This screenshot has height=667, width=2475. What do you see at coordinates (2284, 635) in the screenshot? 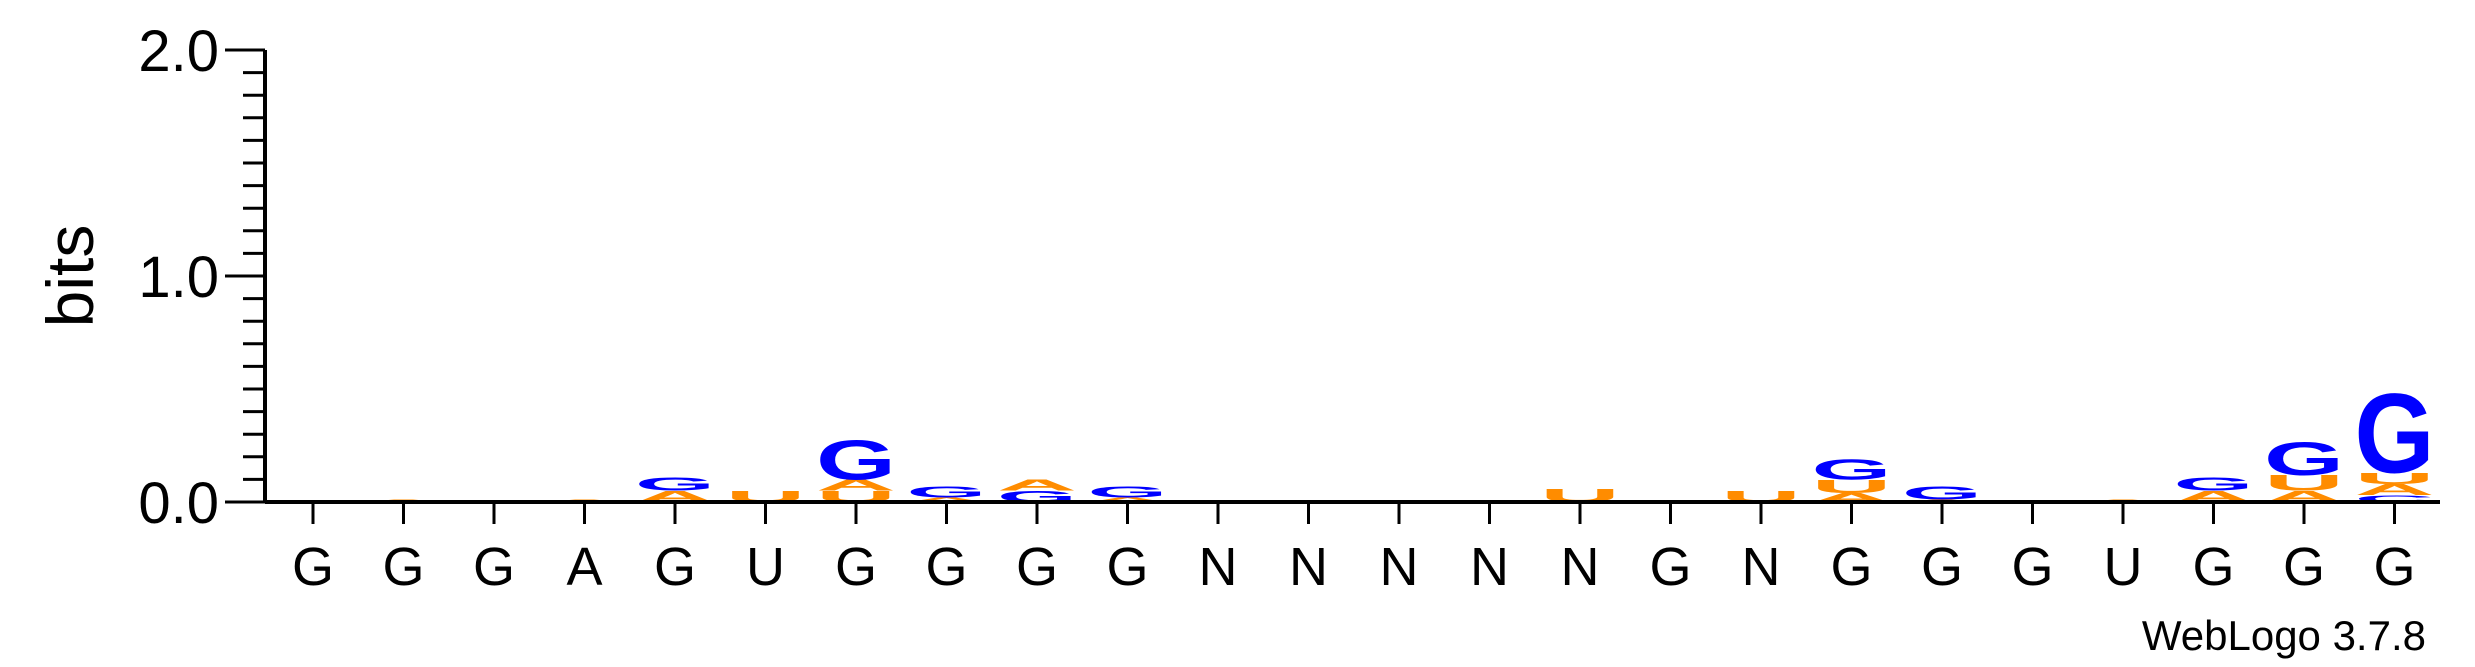
I see `weblogo-credit: WebLogo 3.7.8` at bounding box center [2284, 635].